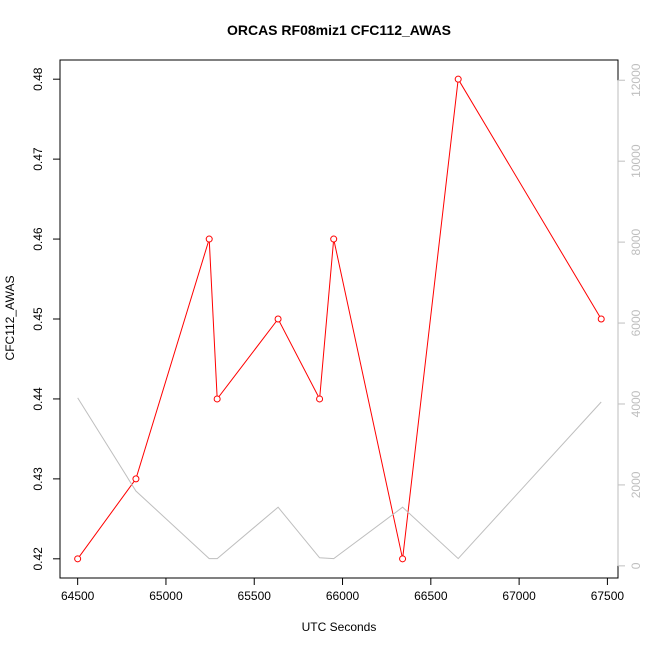 The height and width of the screenshot is (650, 650). What do you see at coordinates (636, 484) in the screenshot?
I see `right-y-tick-label: 2000` at bounding box center [636, 484].